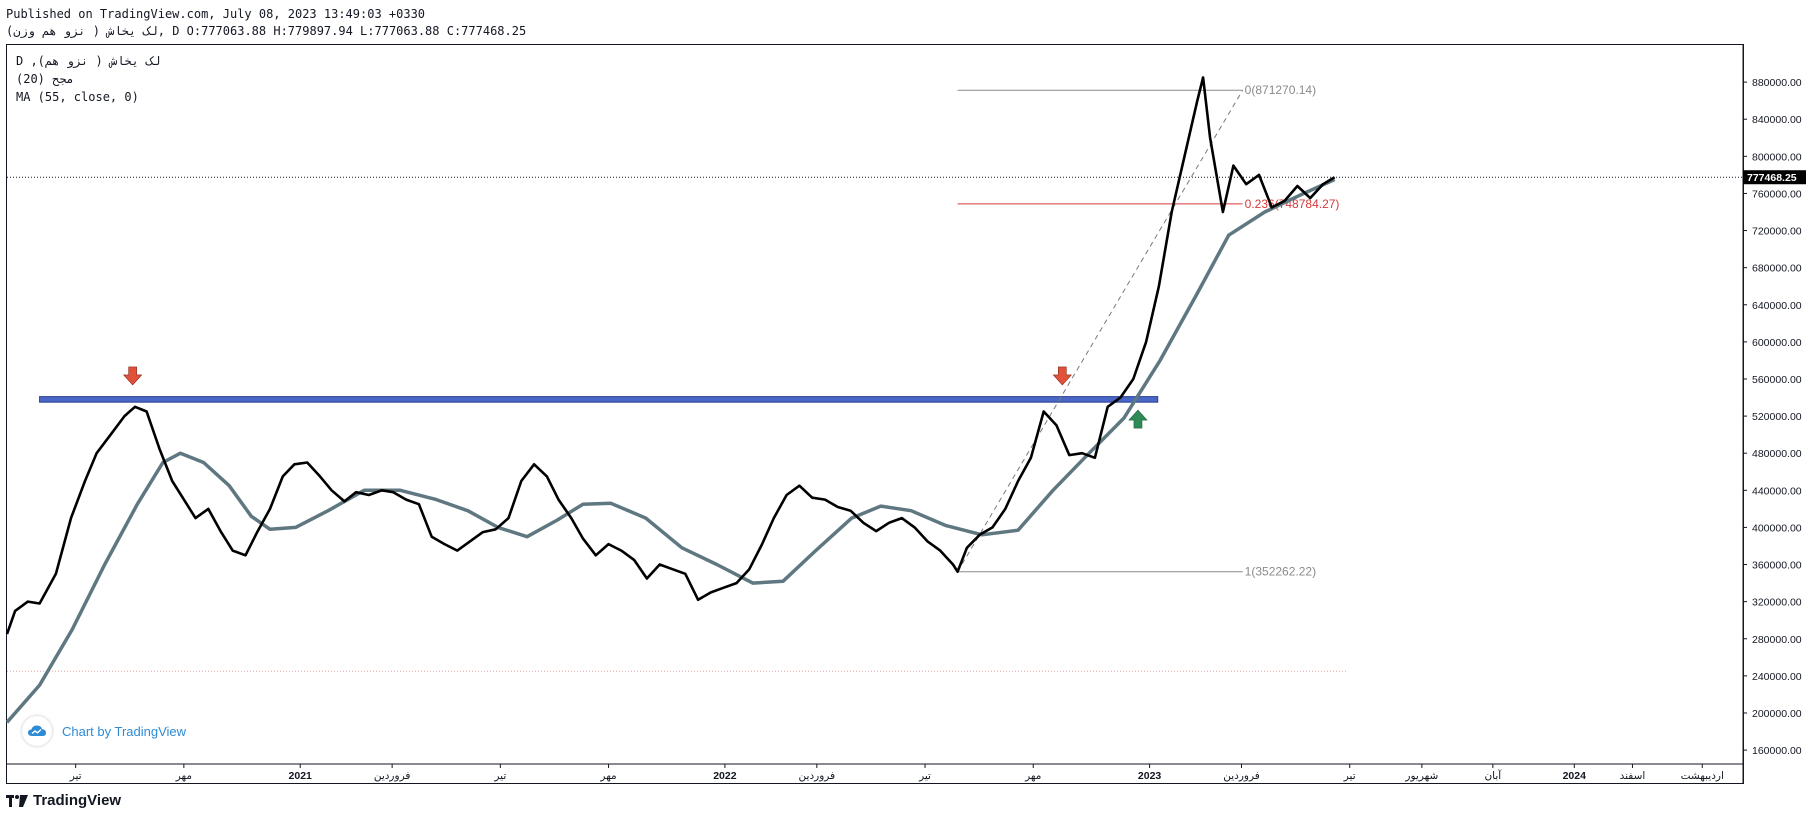  What do you see at coordinates (1777, 417) in the screenshot?
I see `y-tick-label: 520000.00` at bounding box center [1777, 417].